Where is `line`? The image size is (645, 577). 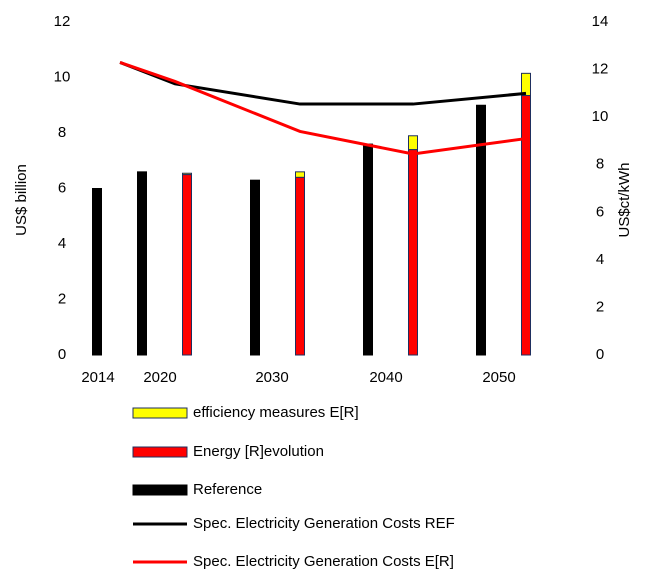
line is located at coordinates (323, 108).